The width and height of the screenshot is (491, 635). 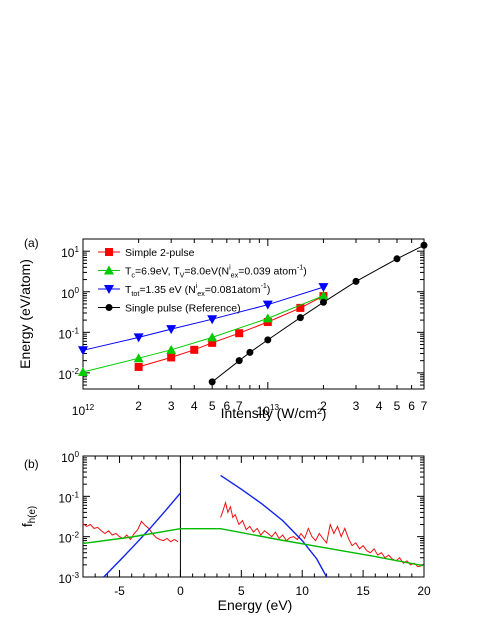 I want to click on legend-entry-1: Simple 2-pulse, so click(x=160, y=253).